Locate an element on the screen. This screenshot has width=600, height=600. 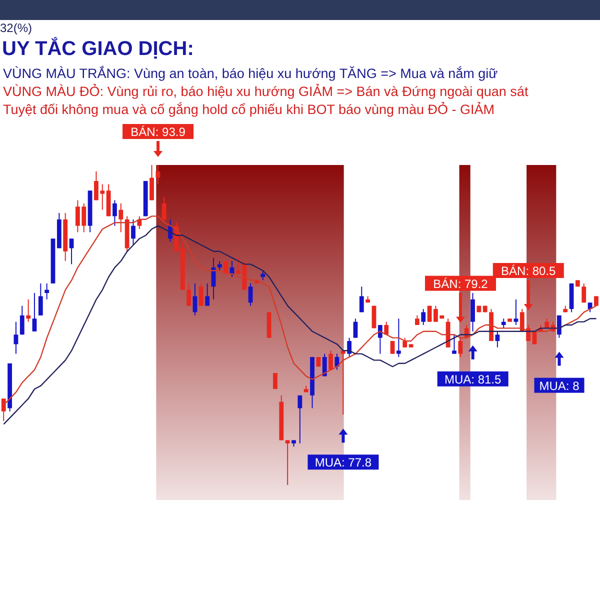
text: VÙNG MÀU ĐỎ: Vùng rủi ro, báo hiệu xu hướng GIẢM => Bán và Đứng ngoài quan sát is located at coordinates (265, 91).